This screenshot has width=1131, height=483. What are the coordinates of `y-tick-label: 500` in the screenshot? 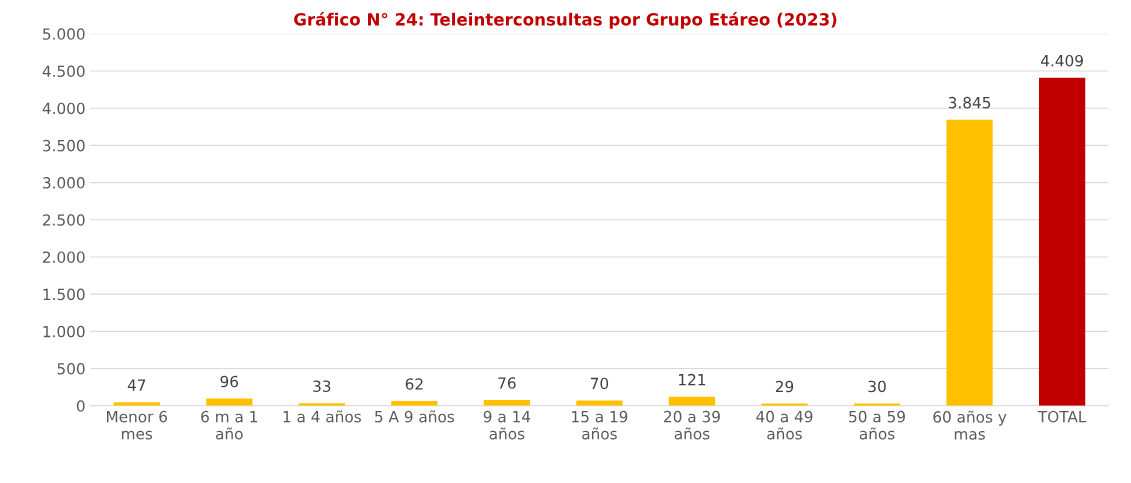 It's located at (71, 368).